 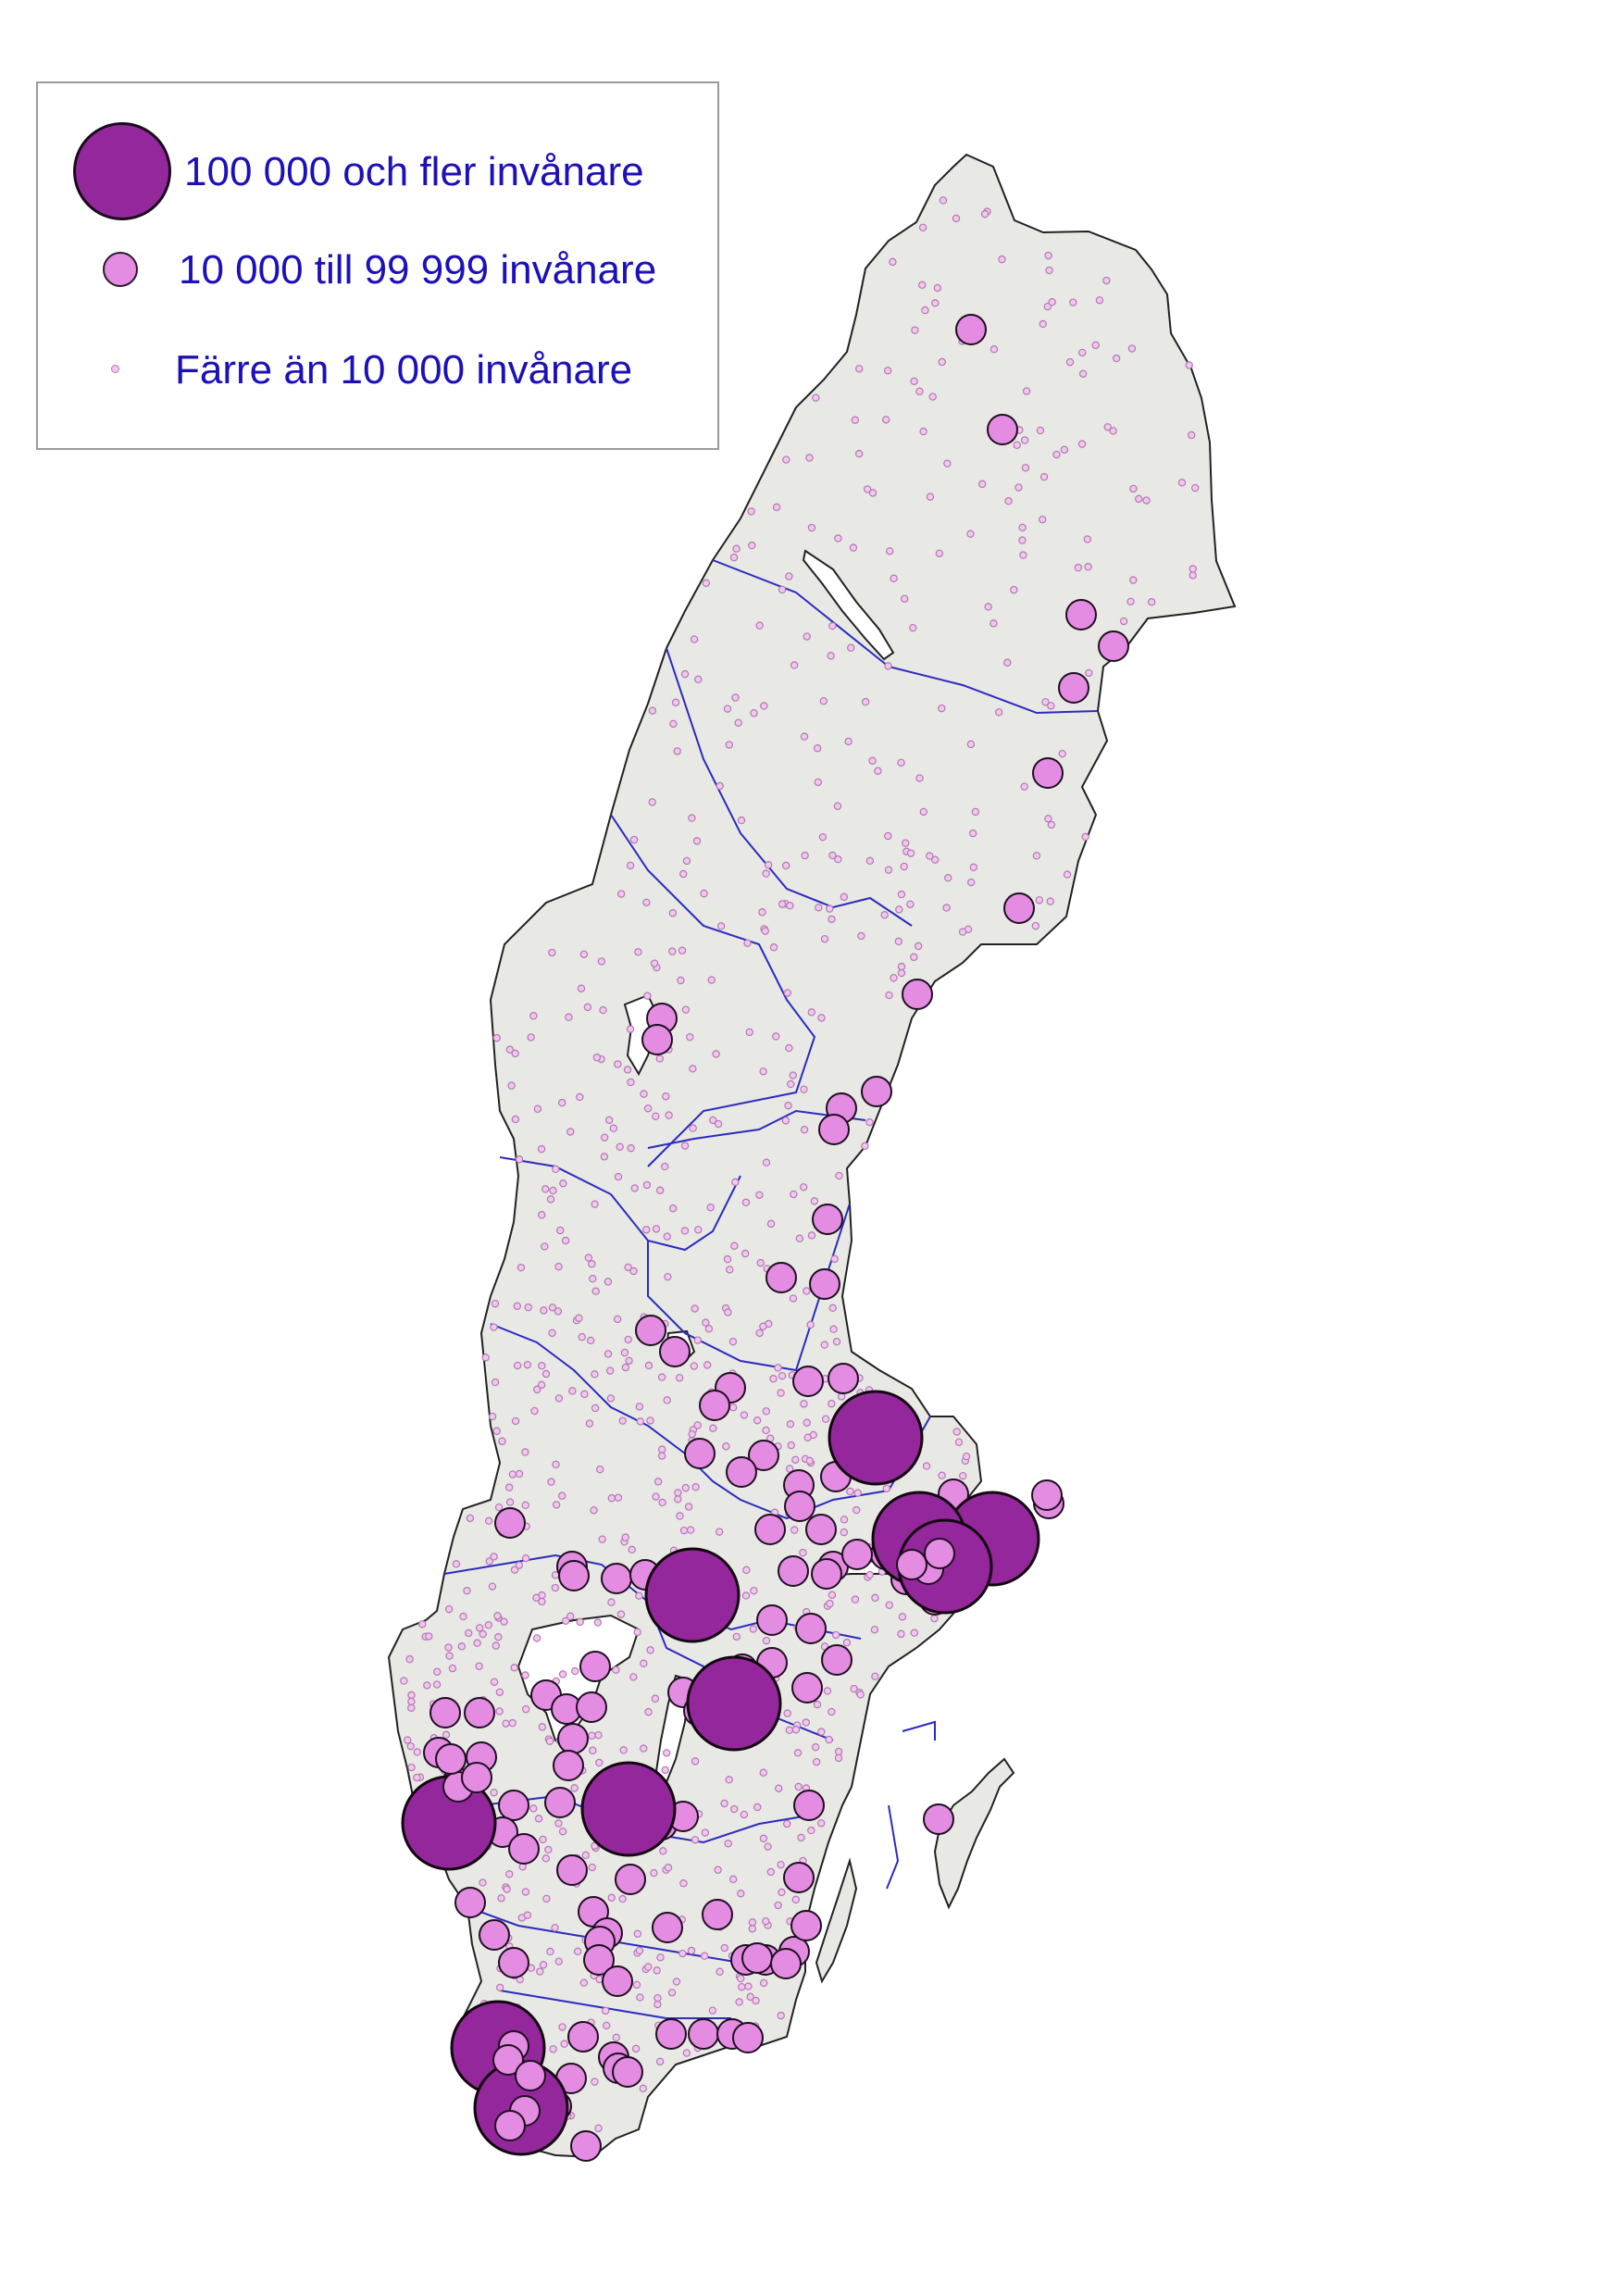 What do you see at coordinates (122, 171) in the screenshot?
I see `large-town-symbol` at bounding box center [122, 171].